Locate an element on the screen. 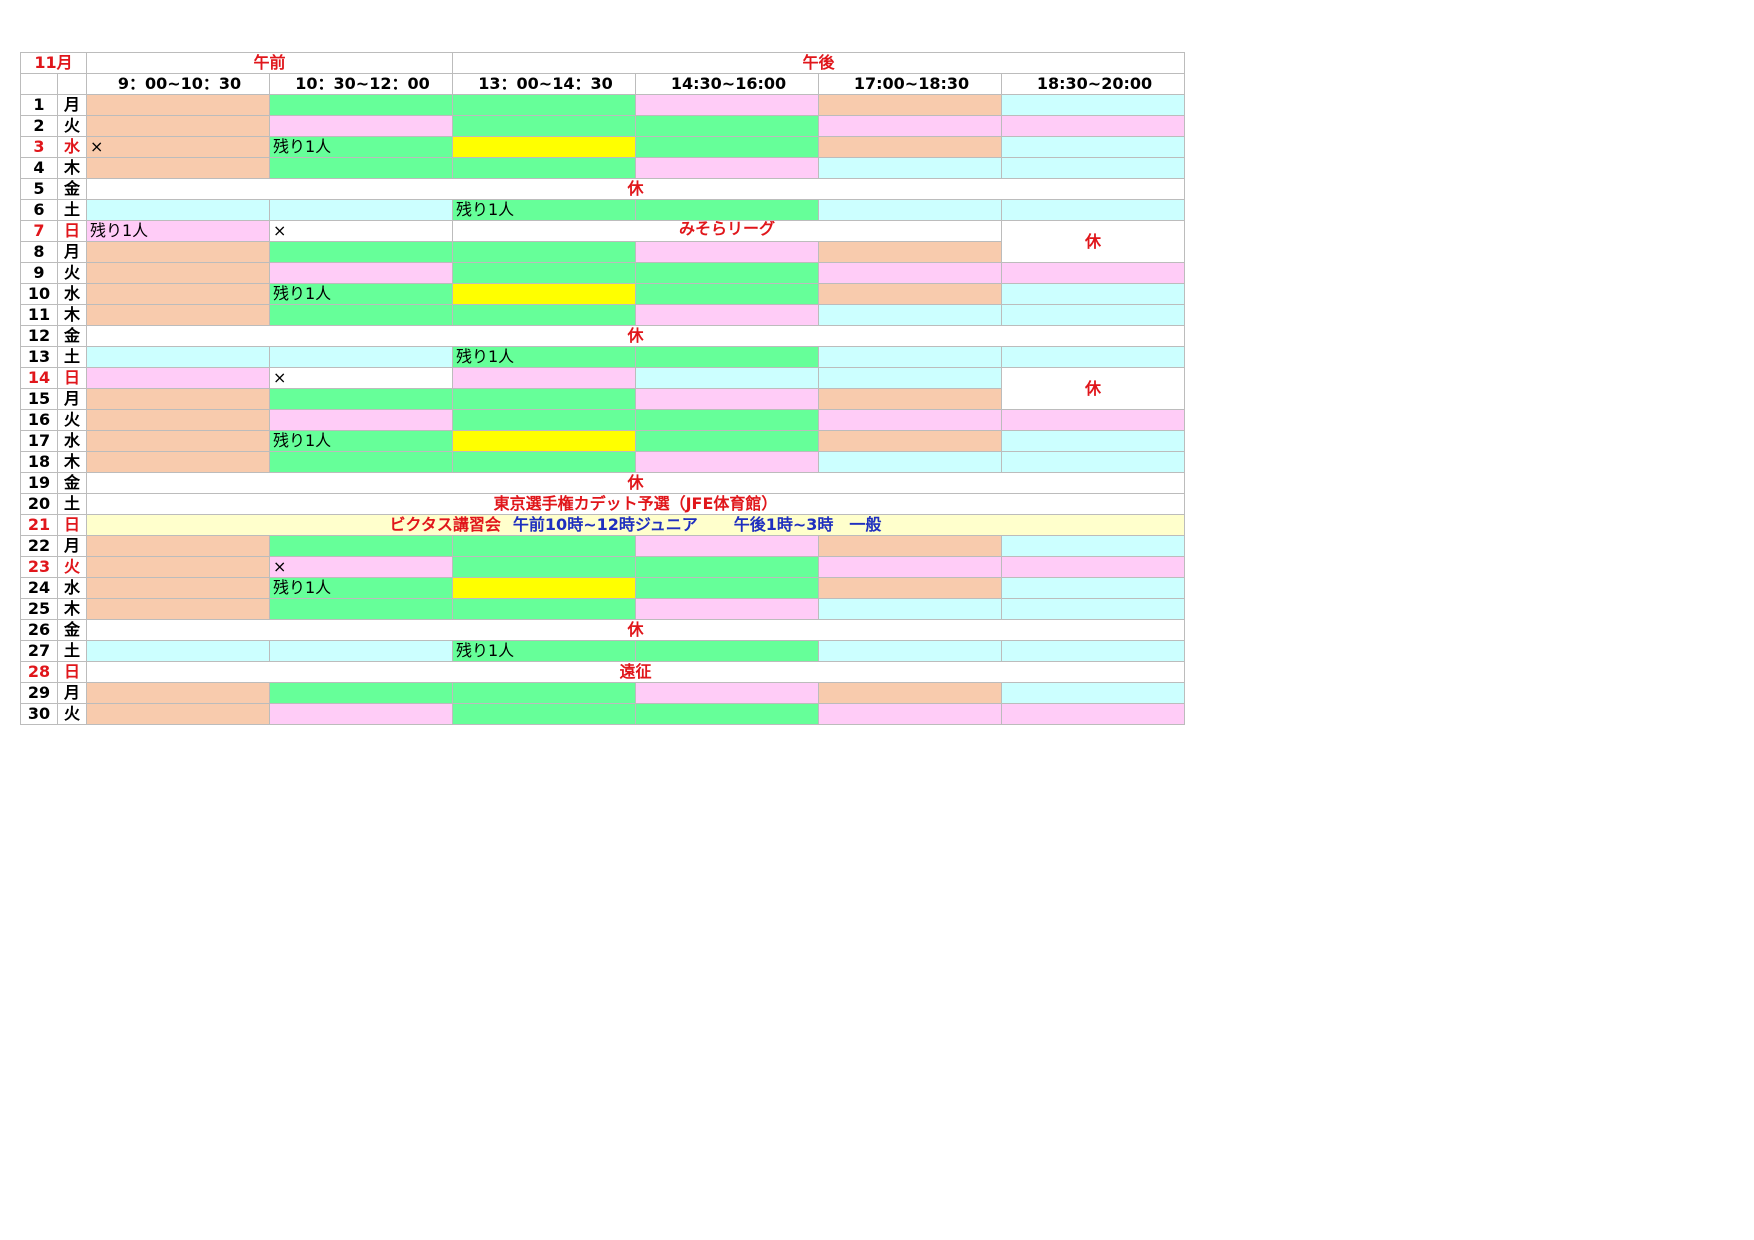 The image size is (1754, 1240). slot-cell: × is located at coordinates (361, 231).